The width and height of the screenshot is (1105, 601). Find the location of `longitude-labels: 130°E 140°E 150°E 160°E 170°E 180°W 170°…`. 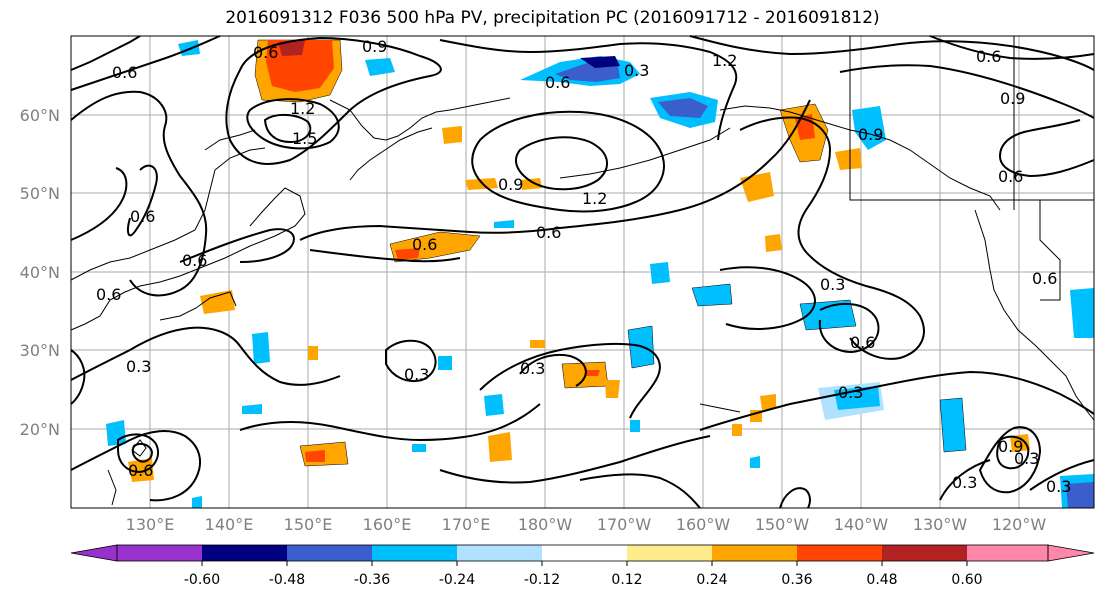

longitude-labels: 130°E 140°E 150°E 160°E 170°E 180°W 170°… is located at coordinates (586, 524).